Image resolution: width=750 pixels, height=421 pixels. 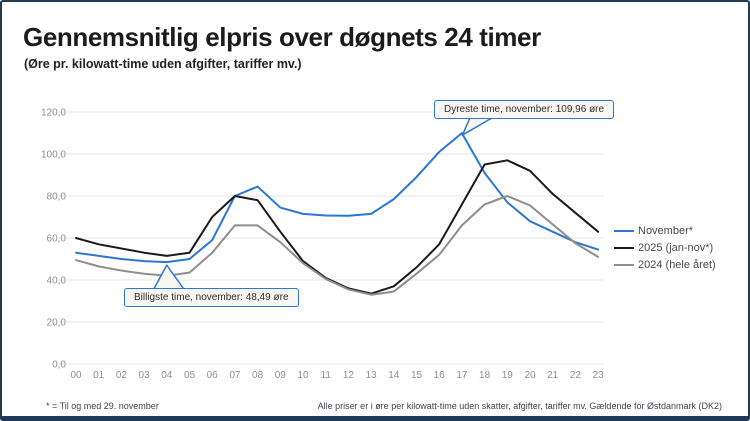 What do you see at coordinates (53, 155) in the screenshot?
I see `y-tick-label: 100,0` at bounding box center [53, 155].